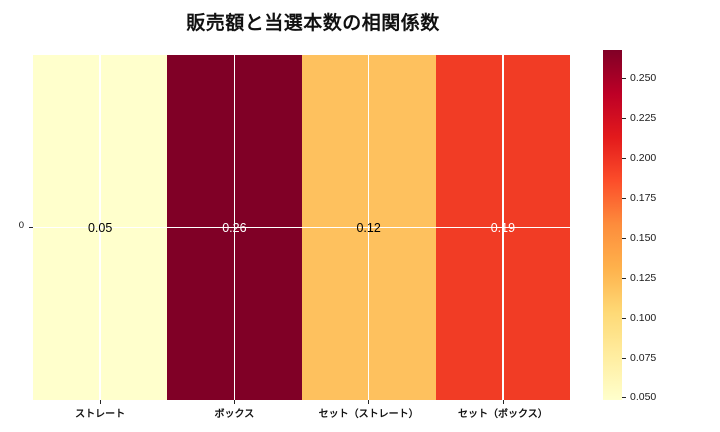  Describe the element at coordinates (313, 23) in the screenshot. I see `chart-title: 販売額と当選本数の相関係数` at that location.